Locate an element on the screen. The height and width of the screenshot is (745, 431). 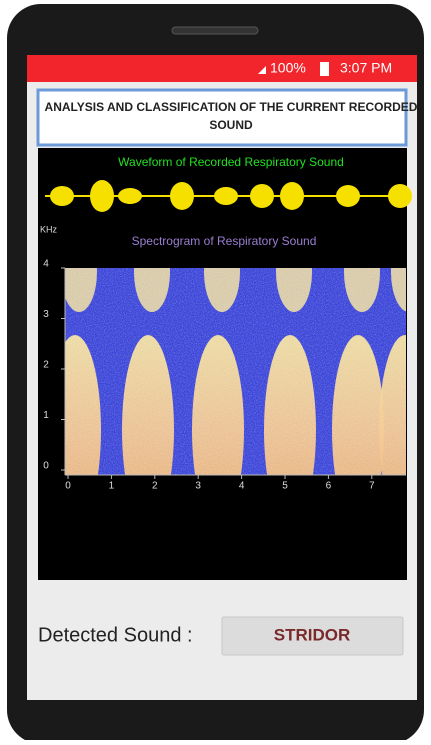
clock: 3:07 PM is located at coordinates (366, 68).